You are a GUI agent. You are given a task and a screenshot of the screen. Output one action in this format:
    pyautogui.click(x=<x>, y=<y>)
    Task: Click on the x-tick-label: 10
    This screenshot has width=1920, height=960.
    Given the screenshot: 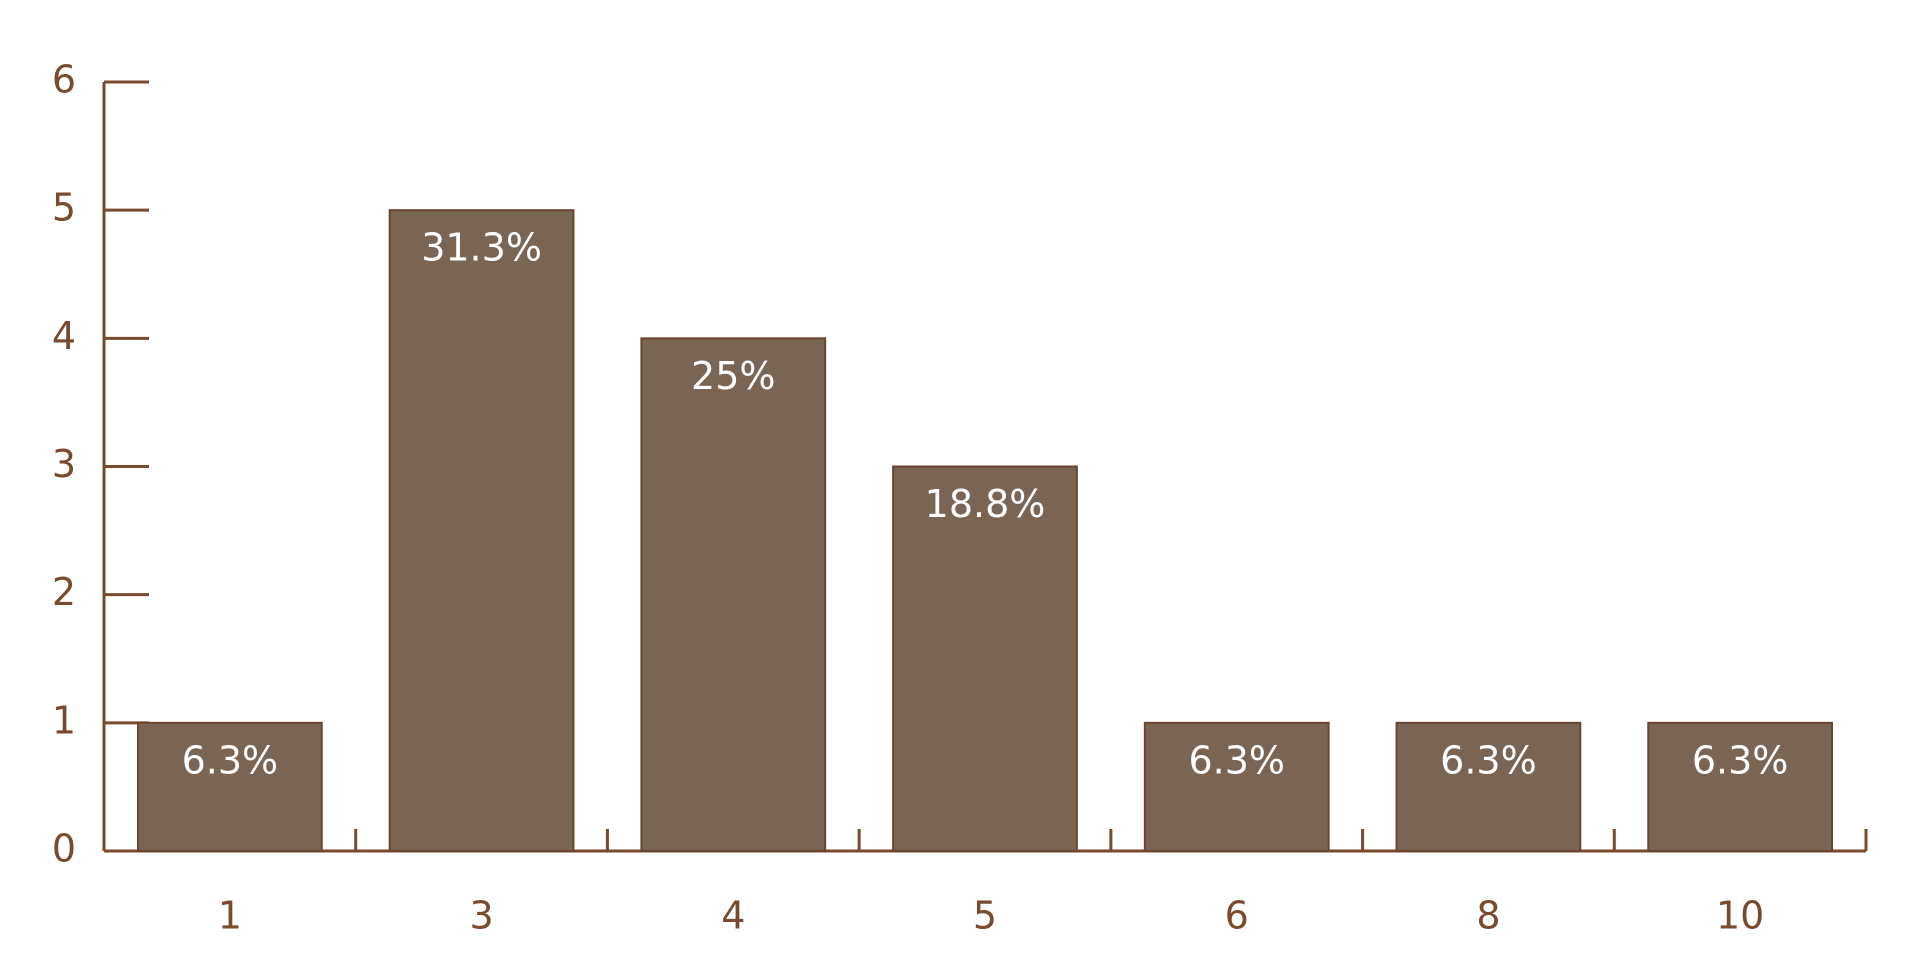 What is the action you would take?
    pyautogui.click(x=1740, y=916)
    